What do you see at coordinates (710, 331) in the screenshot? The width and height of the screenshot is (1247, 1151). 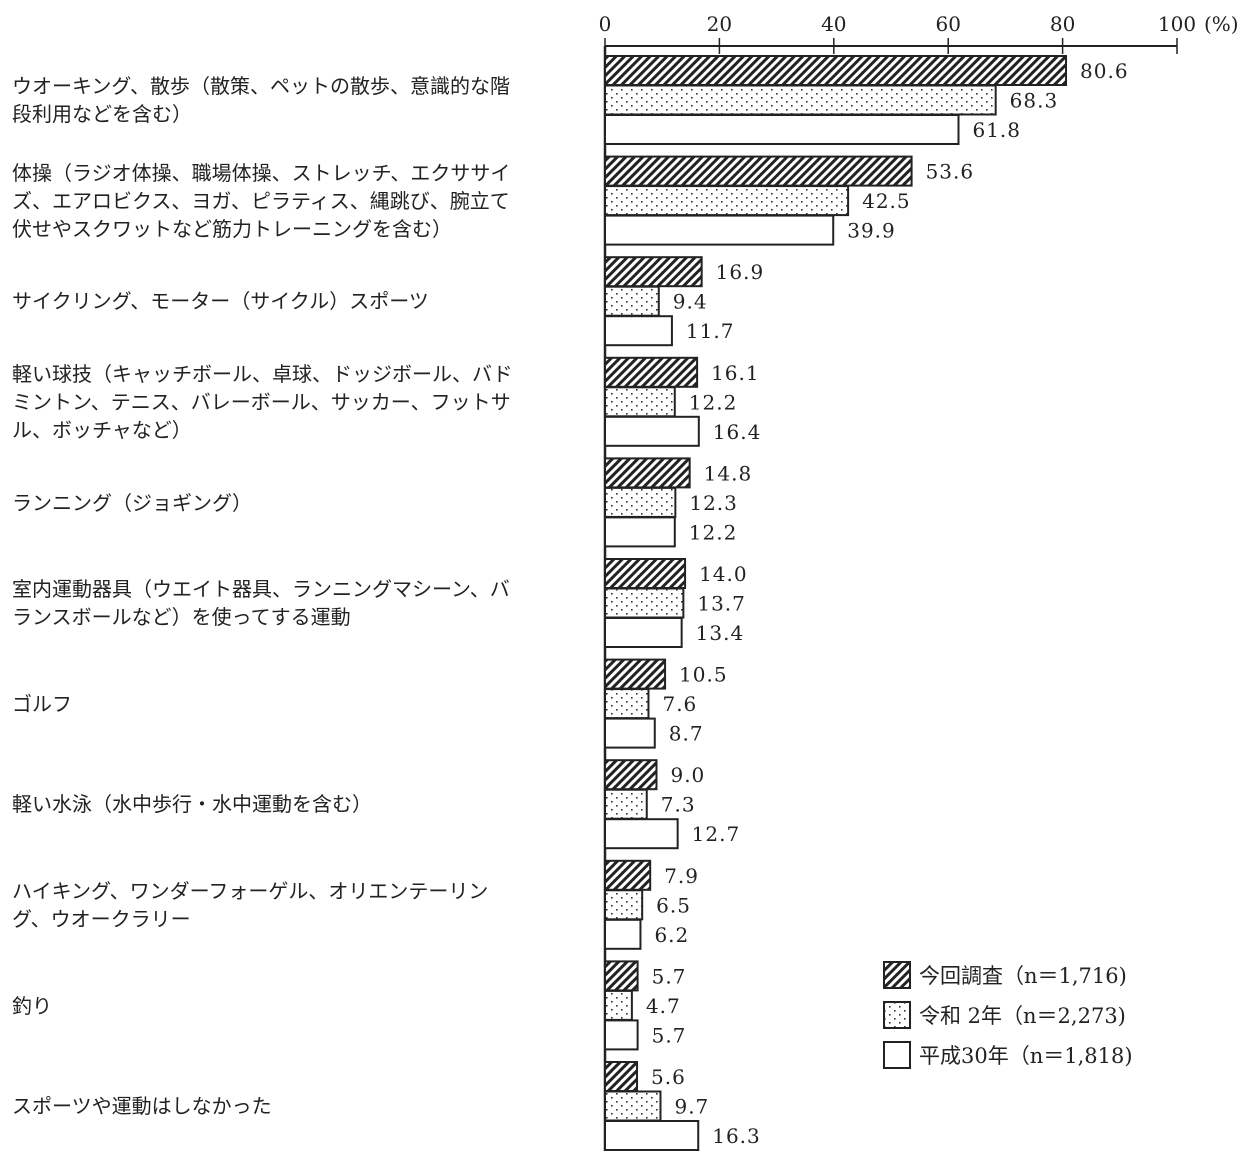 I see `data-label: 11.7` at bounding box center [710, 331].